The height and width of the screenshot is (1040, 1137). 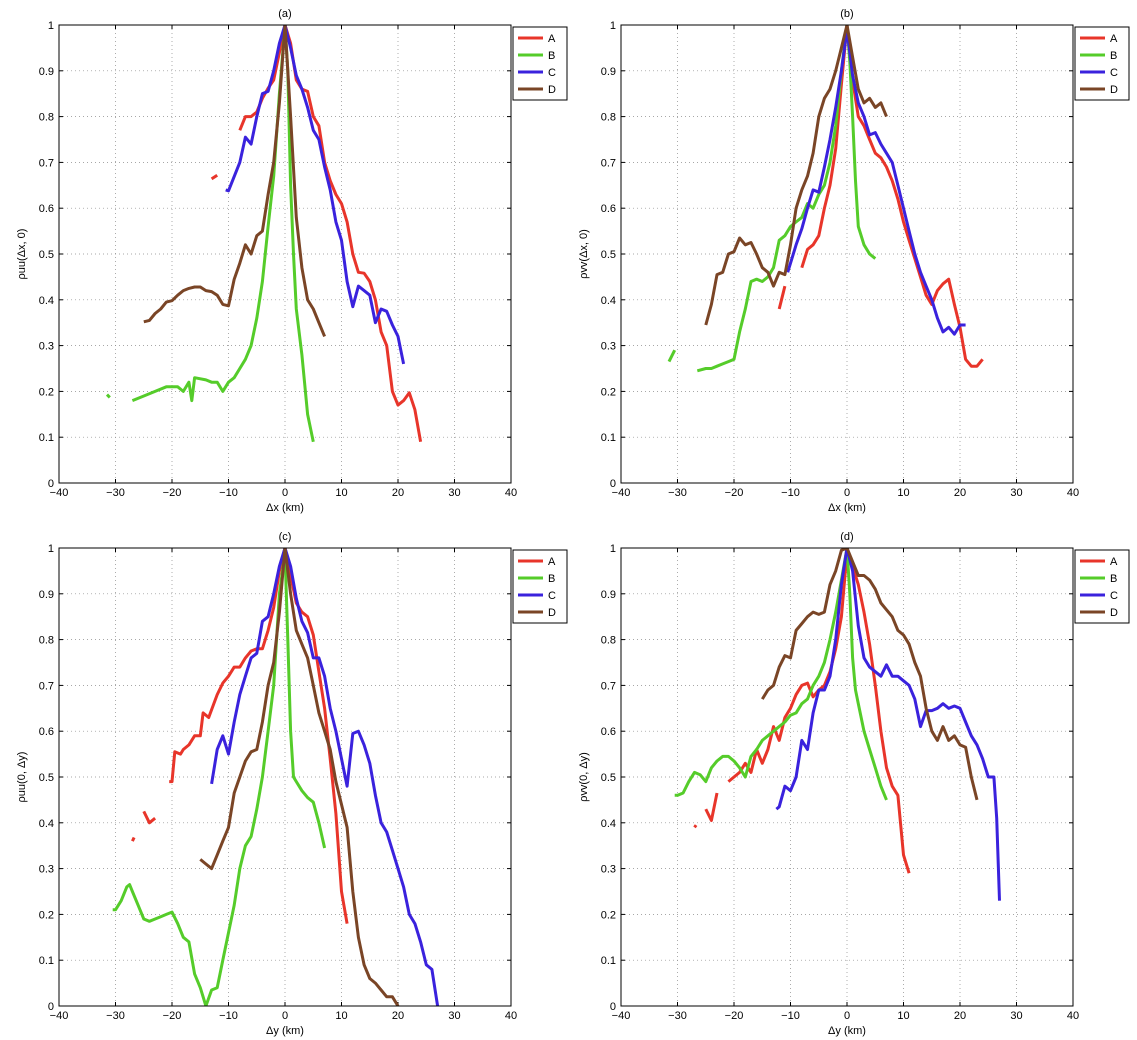 What do you see at coordinates (846, 537) in the screenshot?
I see `chart-title: (d)` at bounding box center [846, 537].